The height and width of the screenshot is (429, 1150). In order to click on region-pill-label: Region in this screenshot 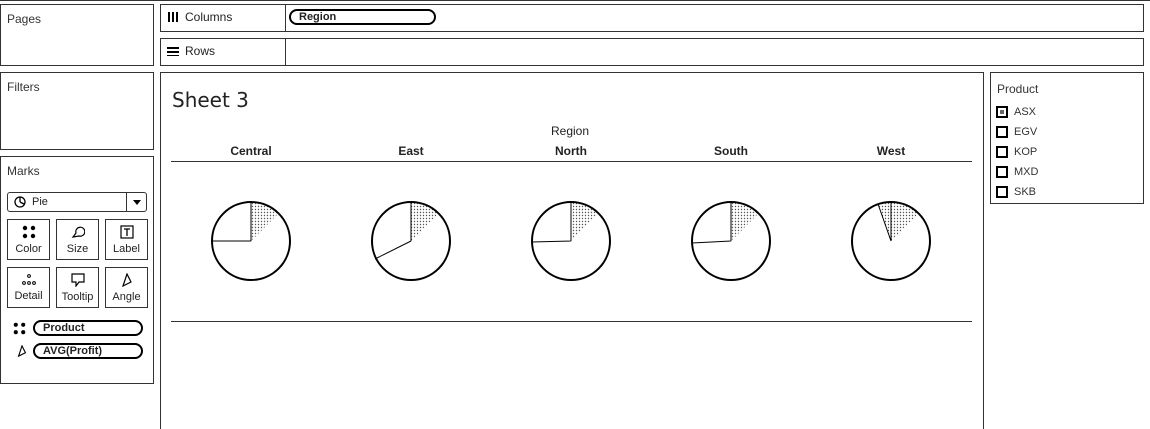, I will do `click(318, 17)`.